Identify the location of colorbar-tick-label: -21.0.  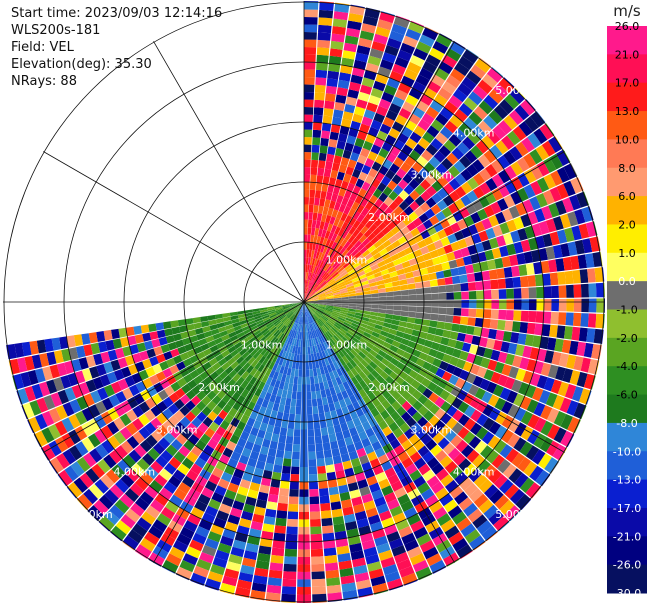
(627, 536).